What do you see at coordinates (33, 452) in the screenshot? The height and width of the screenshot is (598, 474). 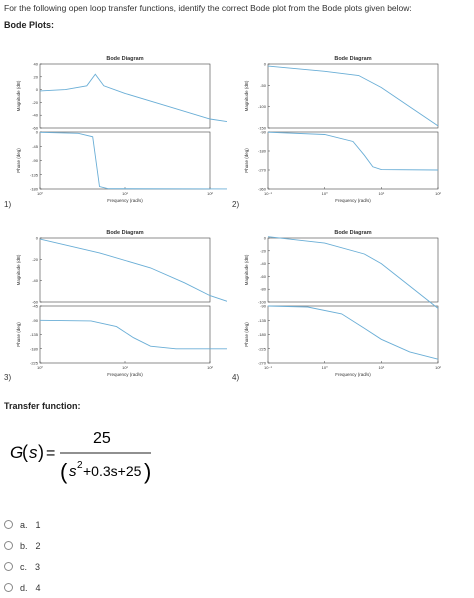 I see `tf-variable: s` at bounding box center [33, 452].